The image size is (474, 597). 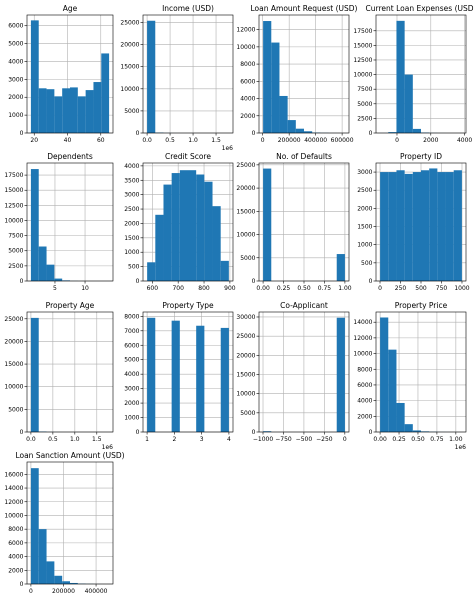 What do you see at coordinates (131, 195) in the screenshot?
I see `y-tick-label: 3000` at bounding box center [131, 195].